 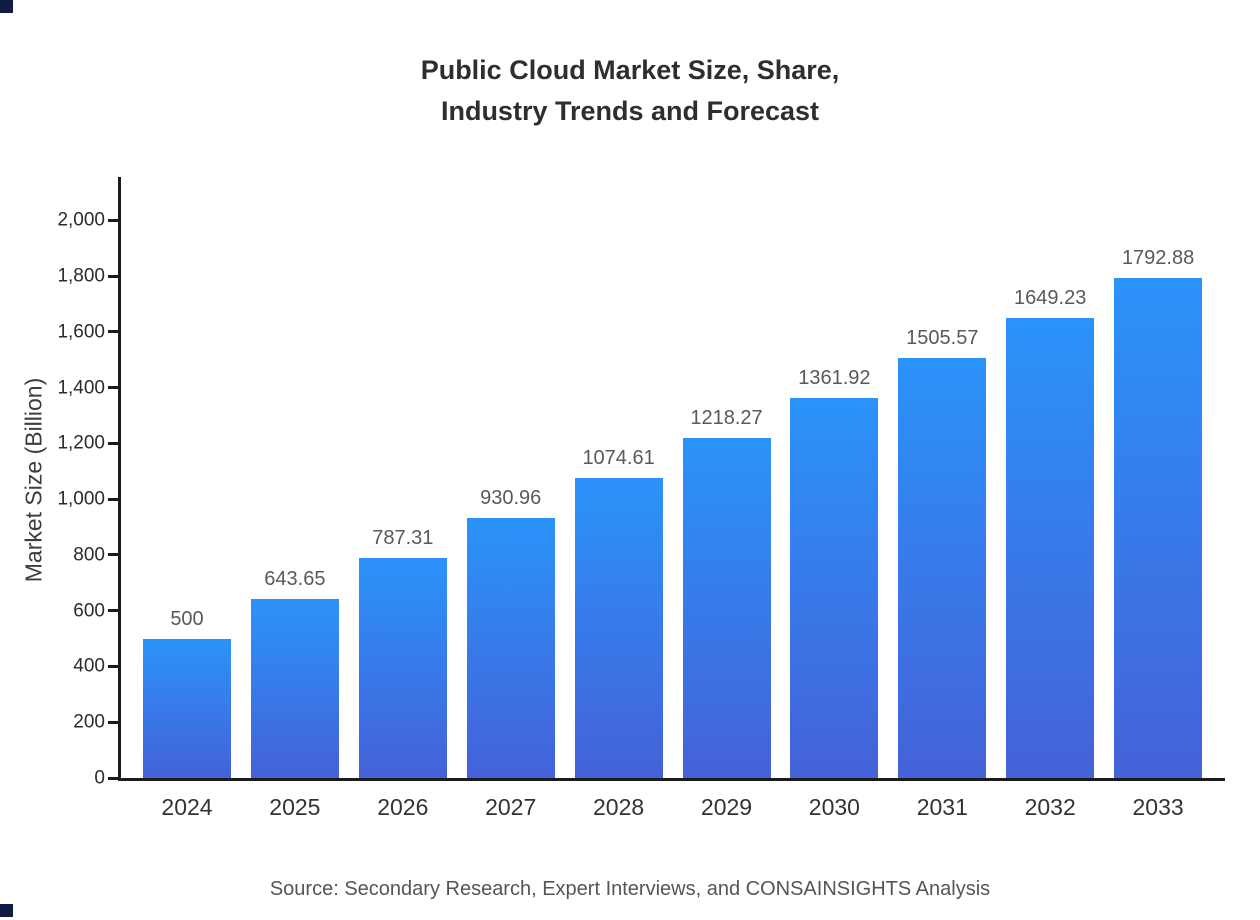 I want to click on x-tick-label: 2027, so click(x=511, y=807).